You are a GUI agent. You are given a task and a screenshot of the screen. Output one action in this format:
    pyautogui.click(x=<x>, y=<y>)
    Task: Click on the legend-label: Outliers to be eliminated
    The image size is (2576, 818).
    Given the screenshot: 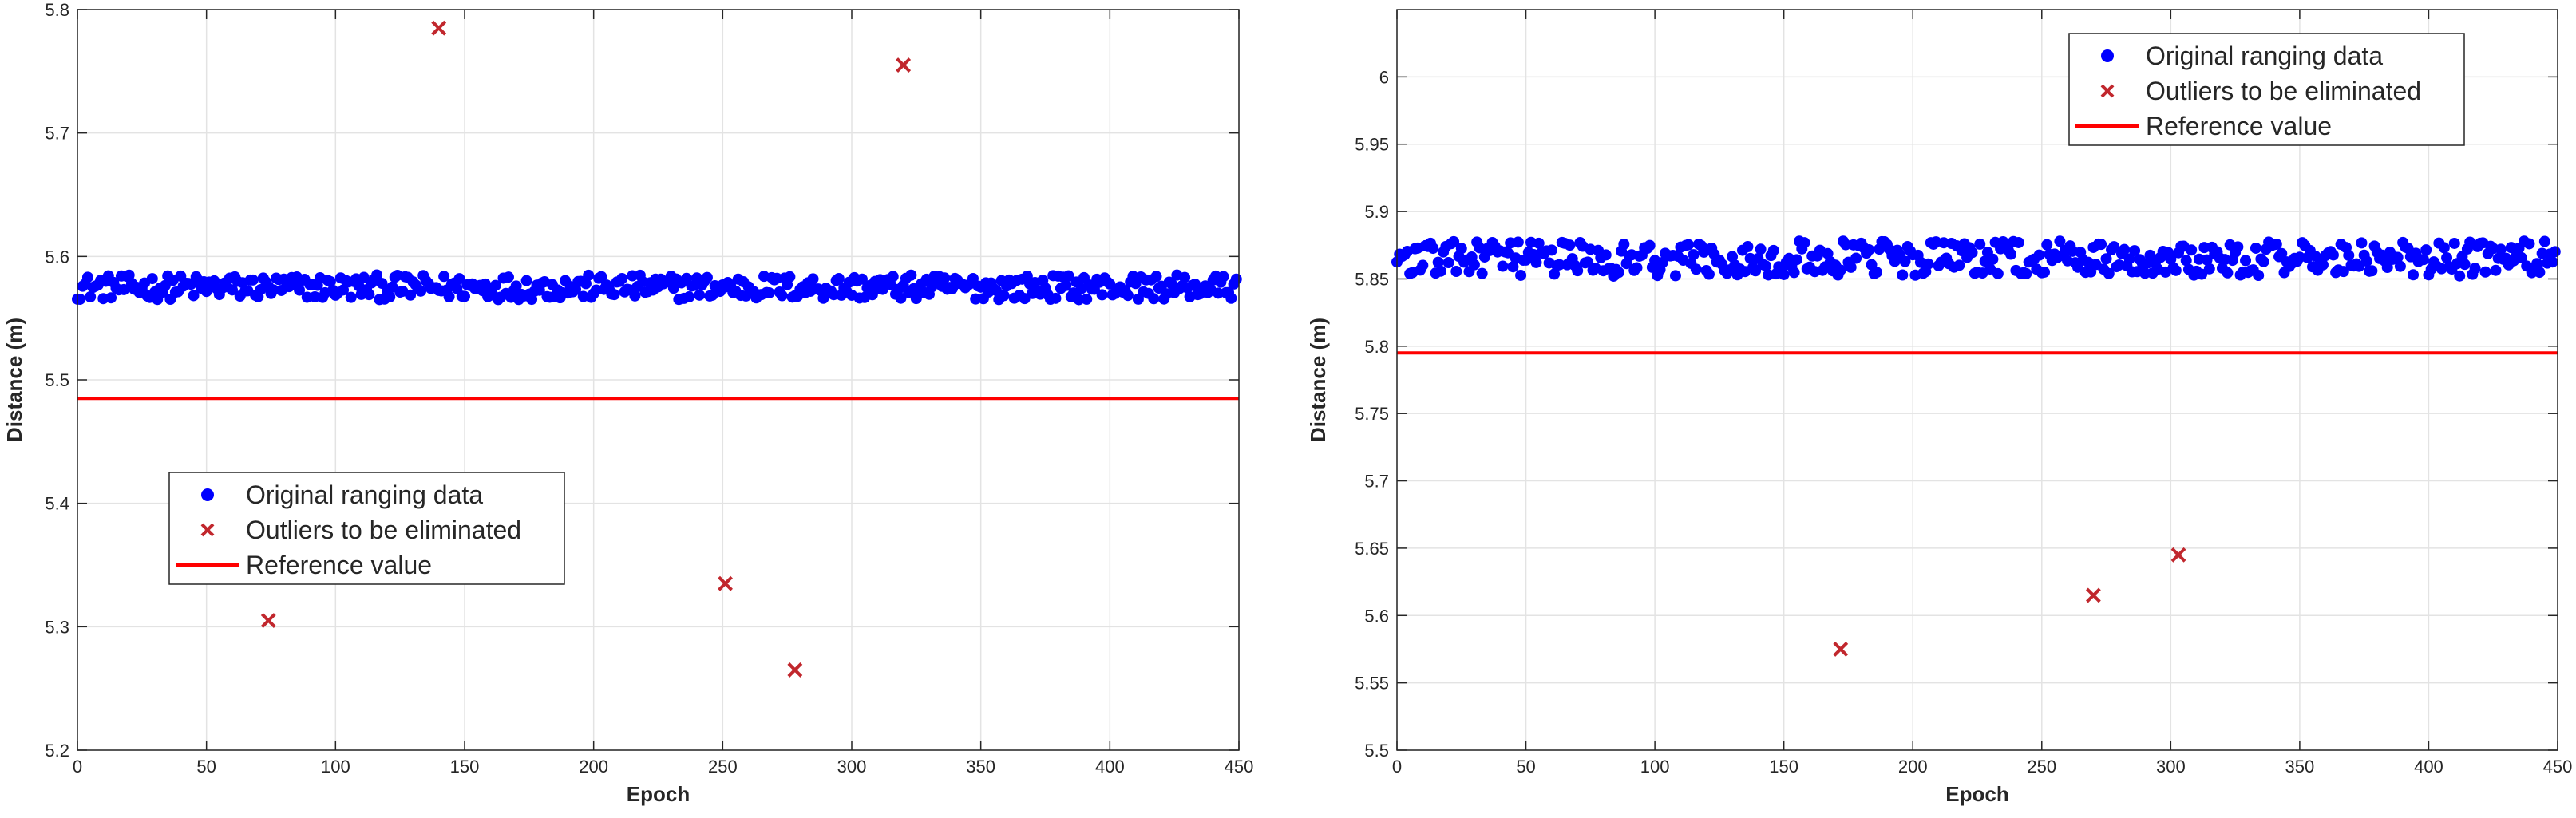 What is the action you would take?
    pyautogui.click(x=384, y=530)
    